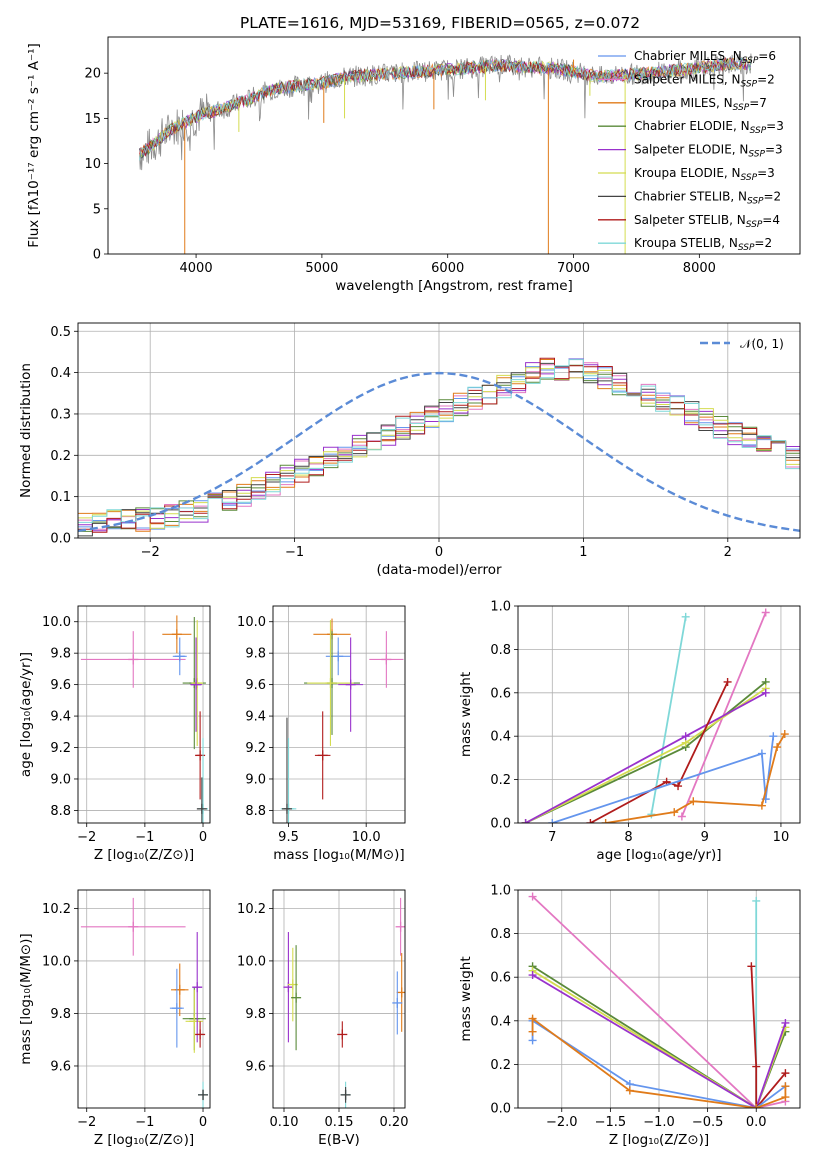  Describe the element at coordinates (466, 998) in the screenshot. I see `y-axis-label: mass weight` at that location.